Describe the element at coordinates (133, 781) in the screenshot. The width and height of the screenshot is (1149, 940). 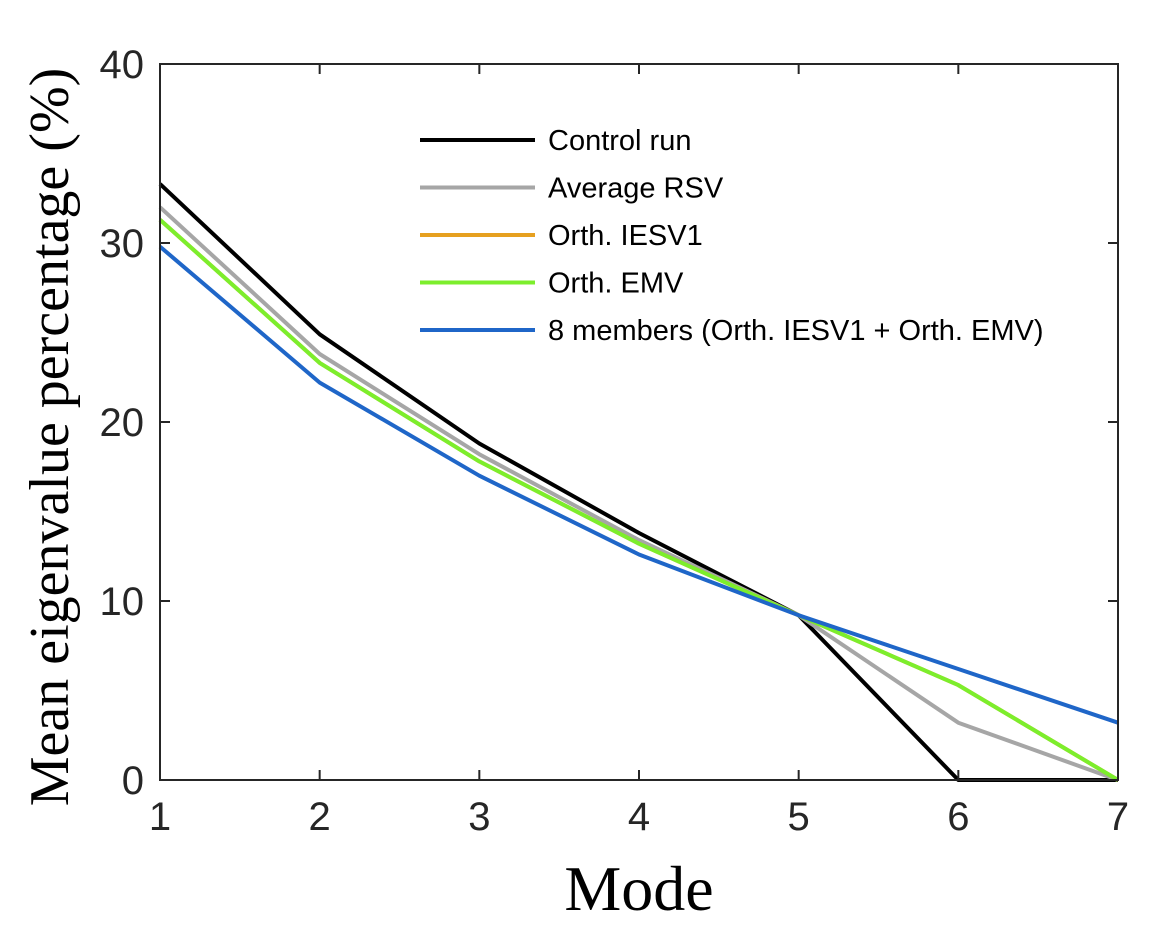
I see `y-tick-label: 0` at that location.